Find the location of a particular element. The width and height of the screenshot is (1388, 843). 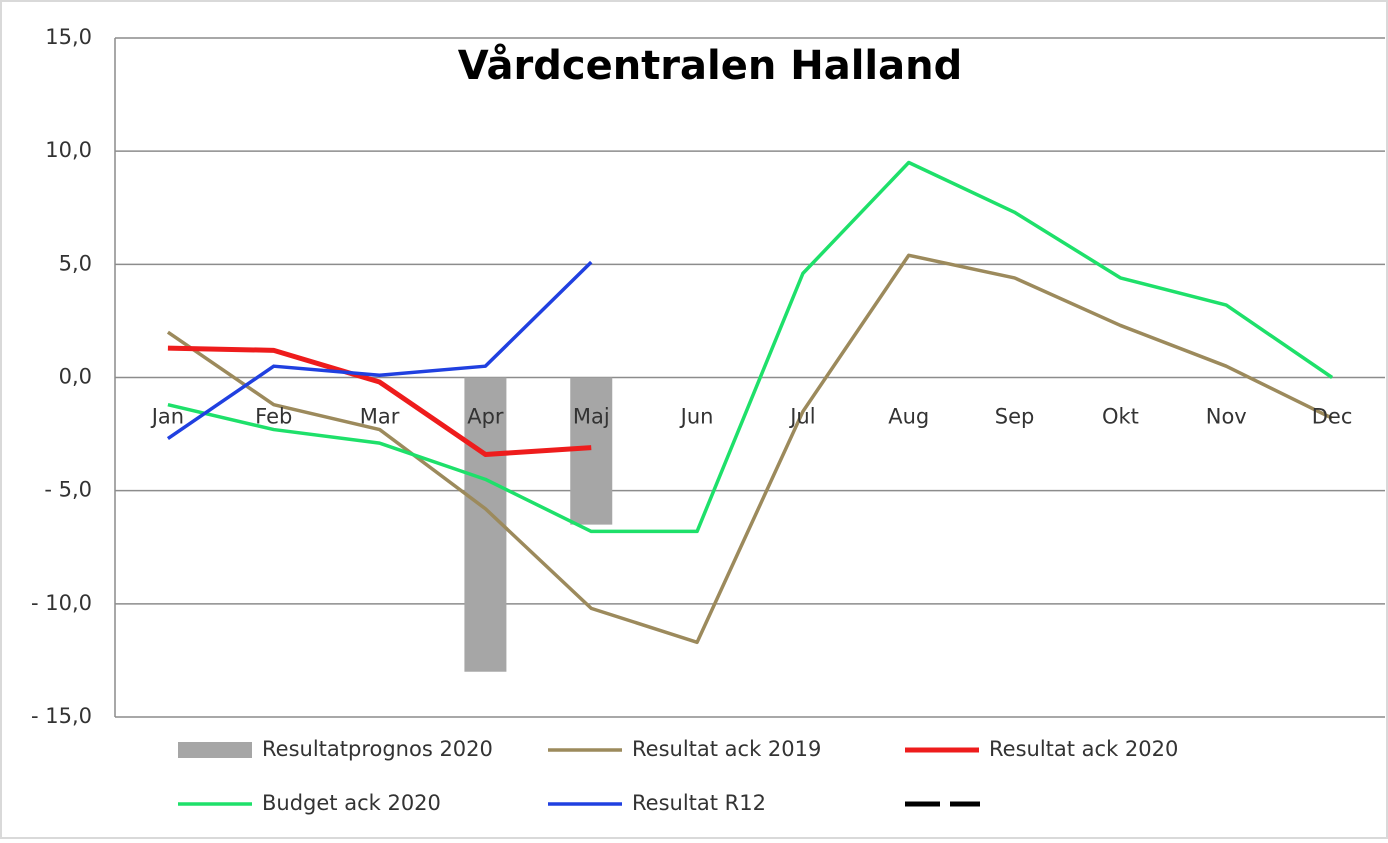

legend-label: Resultat R12 is located at coordinates (699, 803).